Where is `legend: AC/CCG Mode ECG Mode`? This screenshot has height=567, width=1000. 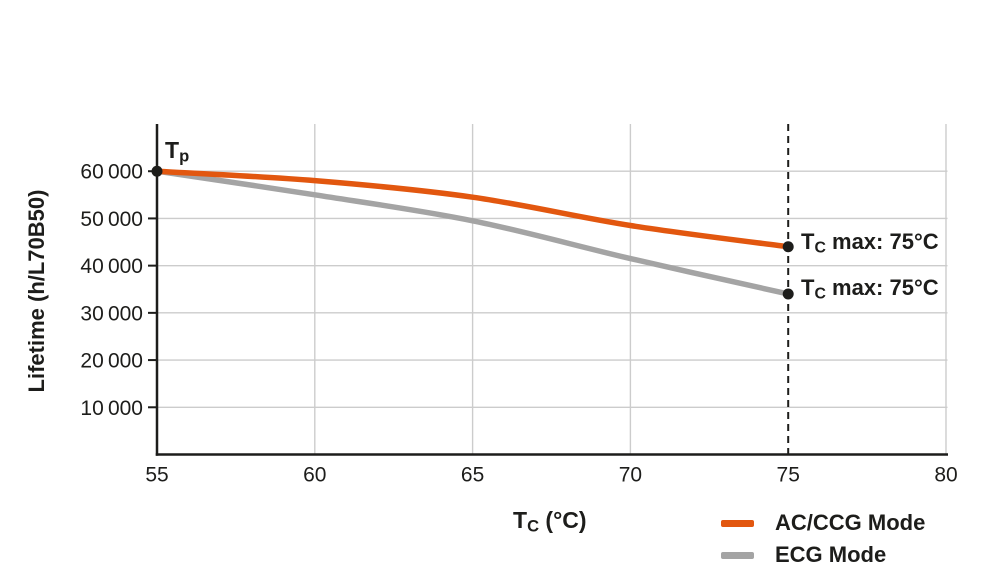
legend: AC/CCG Mode ECG Mode is located at coordinates (823, 537).